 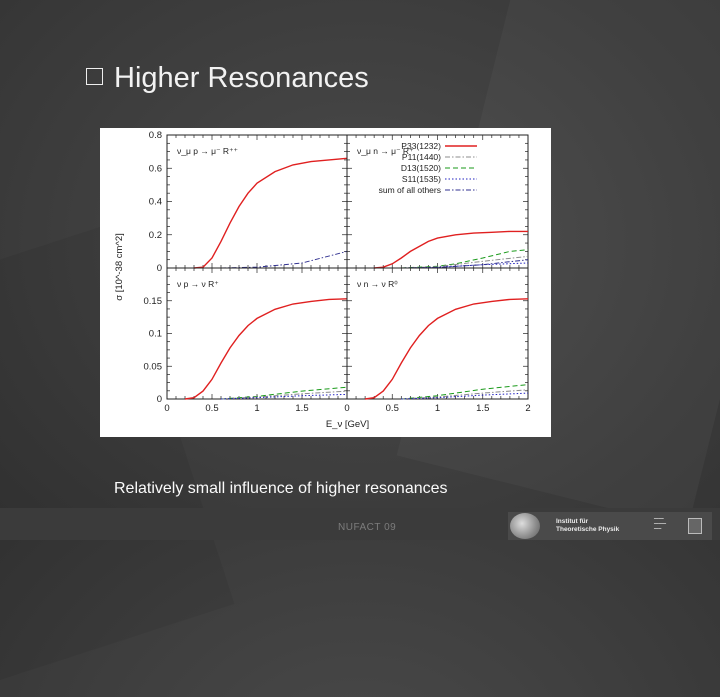 I want to click on panel-reaction-label: ν p → ν R⁺, so click(x=198, y=284).